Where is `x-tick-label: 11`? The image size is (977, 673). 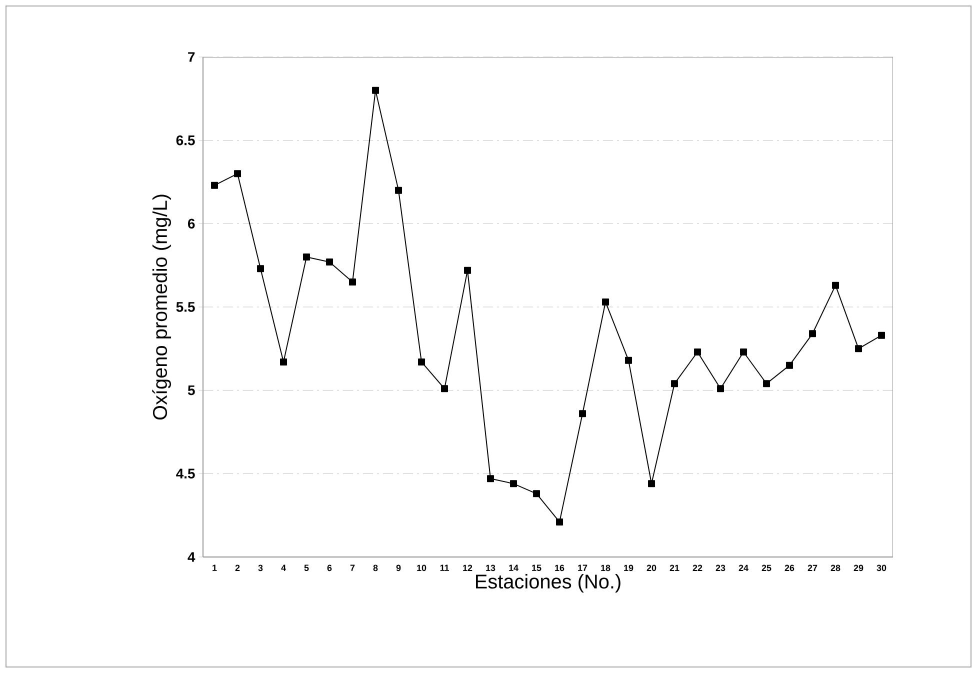 x-tick-label: 11 is located at coordinates (444, 567).